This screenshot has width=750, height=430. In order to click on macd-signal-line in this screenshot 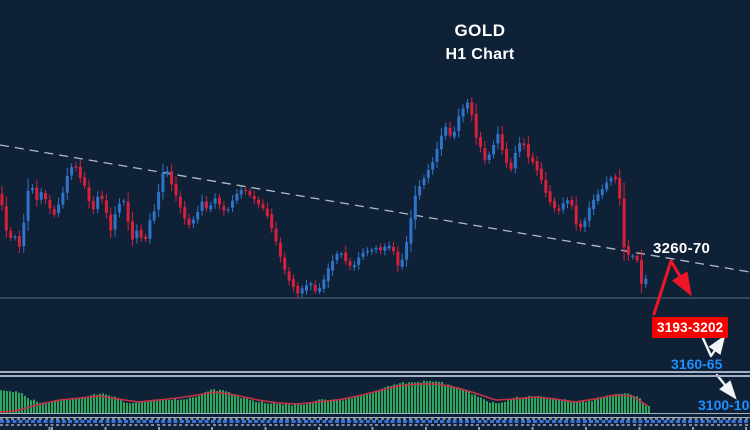, I will do `click(324, 398)`.